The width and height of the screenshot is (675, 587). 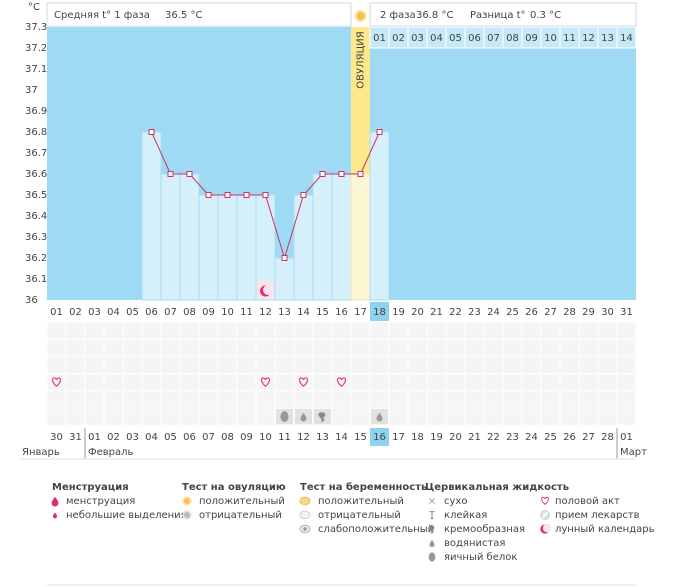 I want to click on icon-eggwhite, so click(x=432, y=557).